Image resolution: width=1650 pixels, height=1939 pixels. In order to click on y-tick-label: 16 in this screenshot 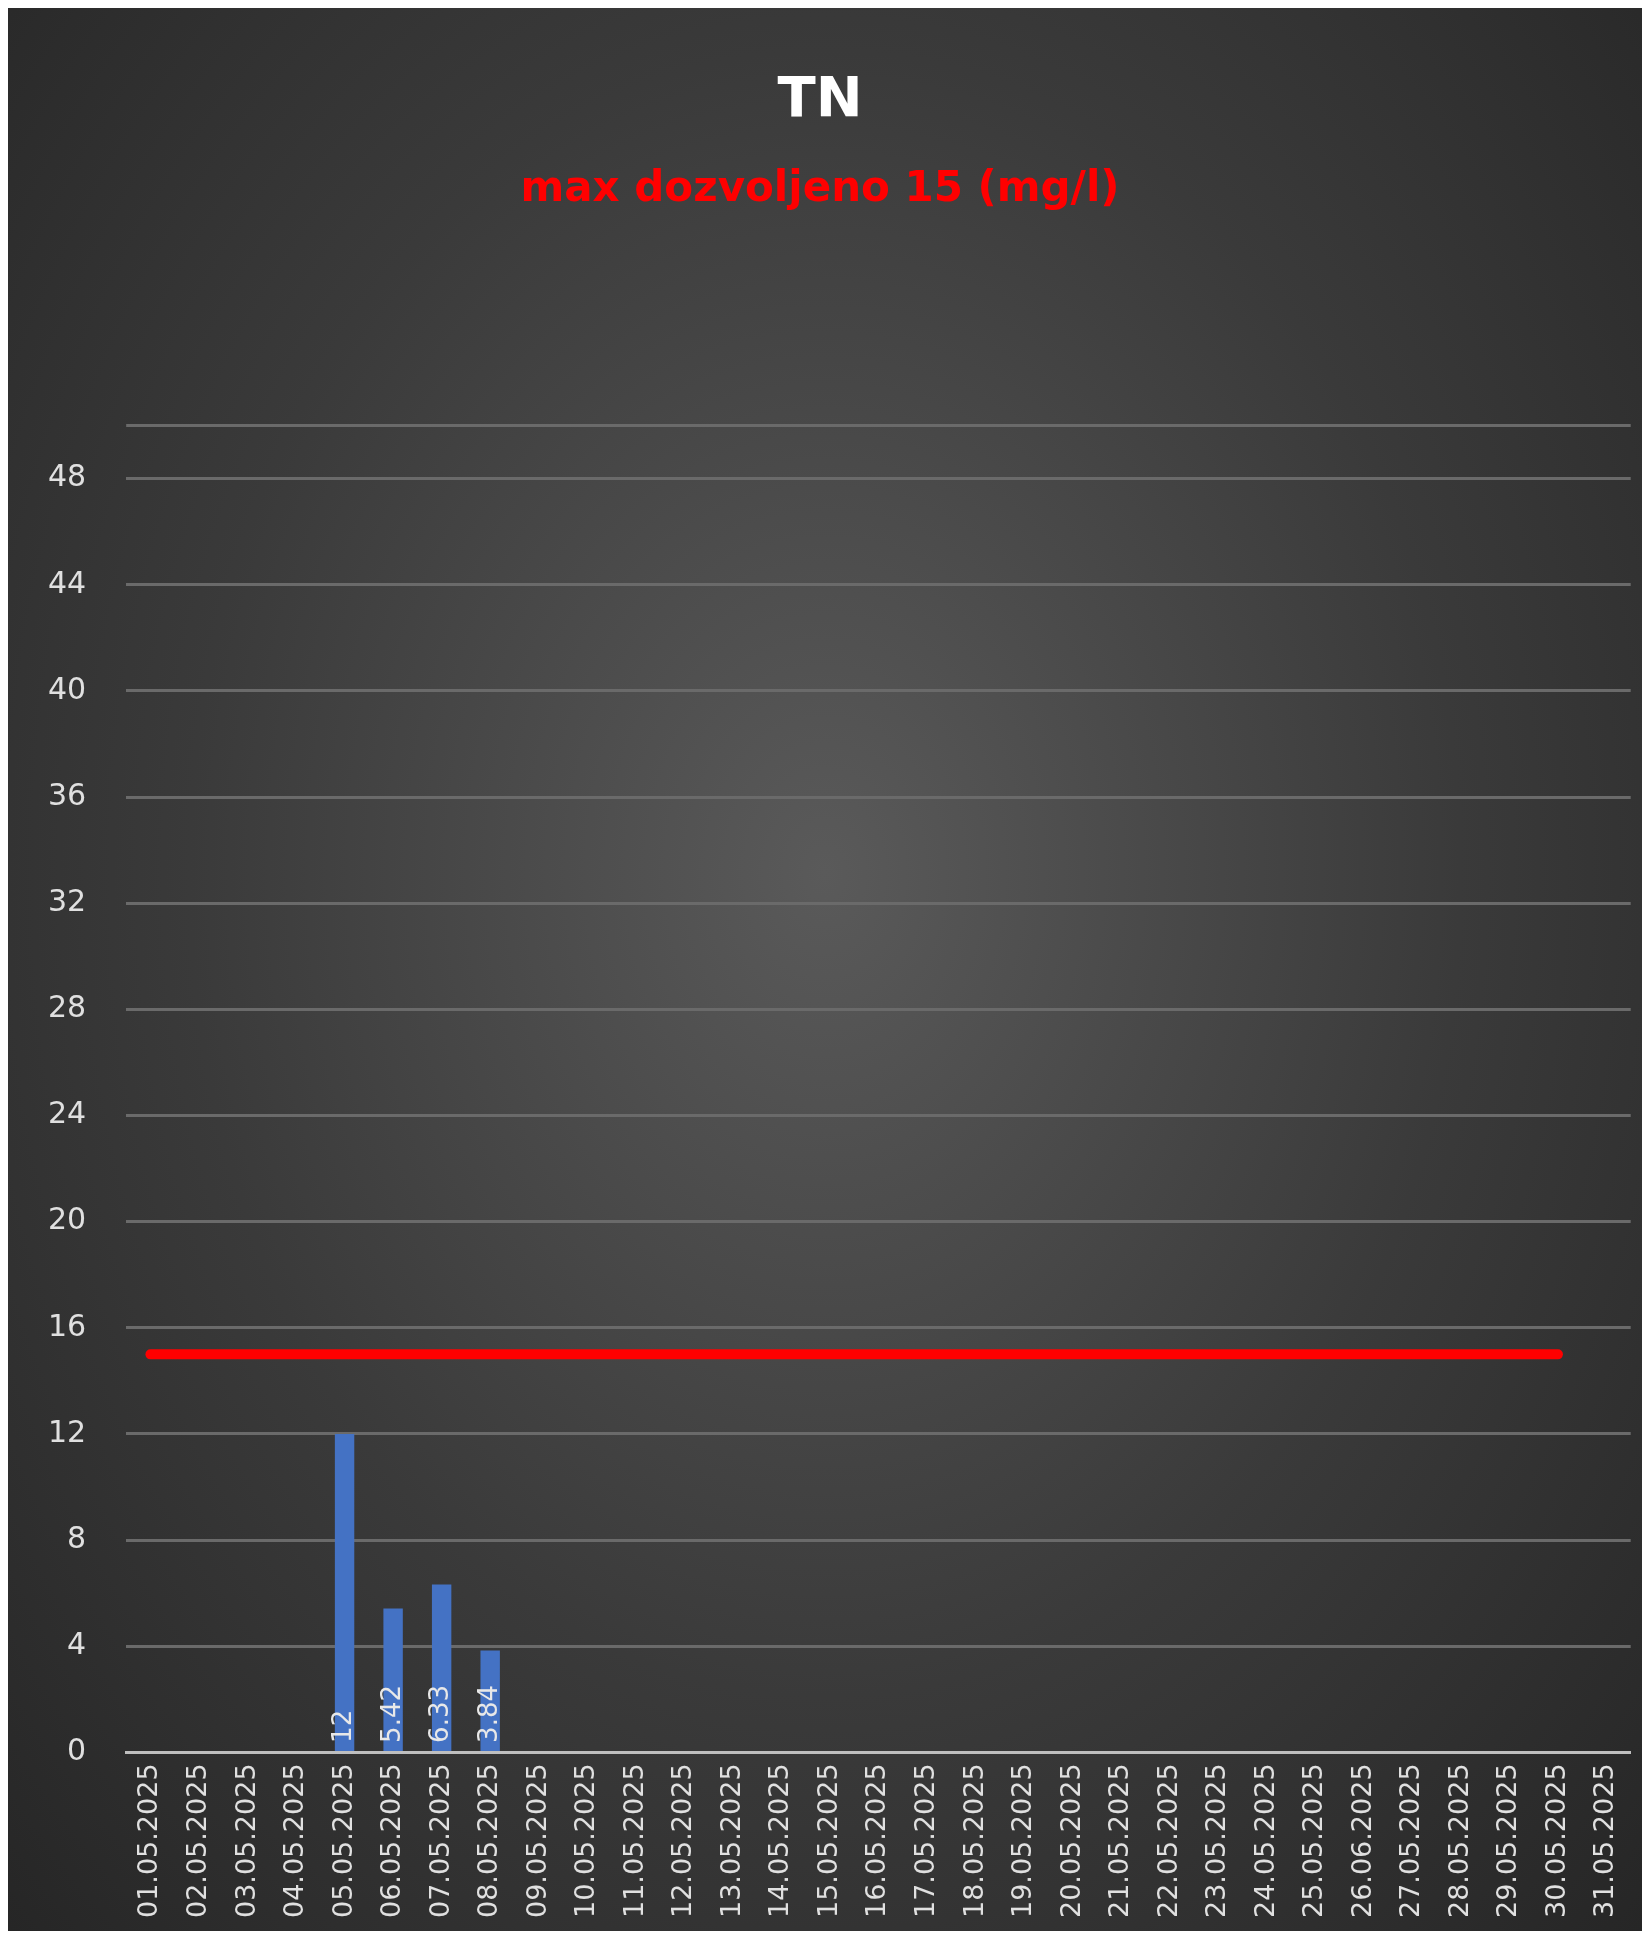, I will do `click(67, 1325)`.